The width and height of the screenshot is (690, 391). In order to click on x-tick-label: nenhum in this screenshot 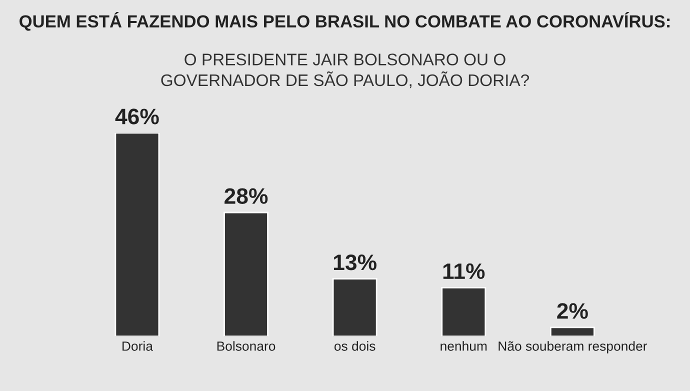, I will do `click(463, 346)`.